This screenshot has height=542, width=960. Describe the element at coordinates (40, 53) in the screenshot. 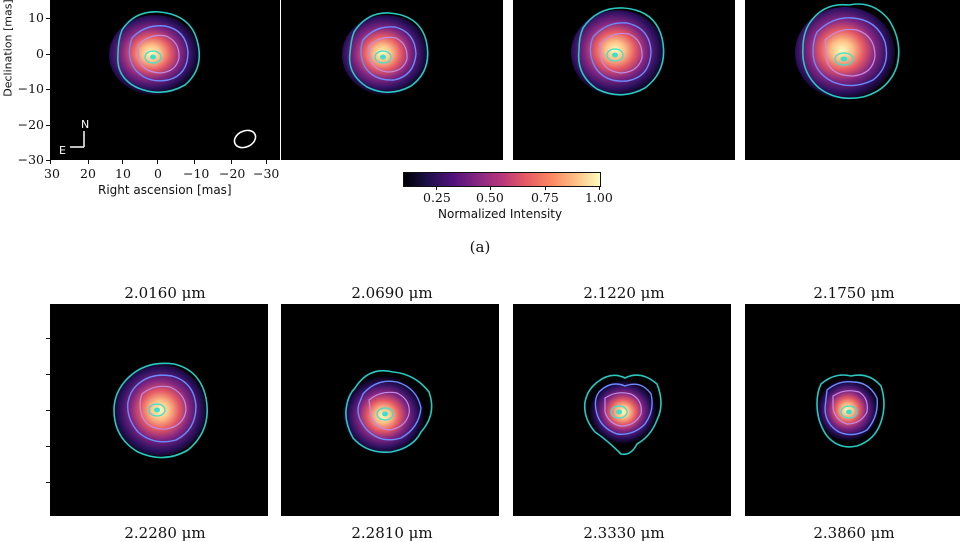

I see `y-tick-label: 0` at that location.